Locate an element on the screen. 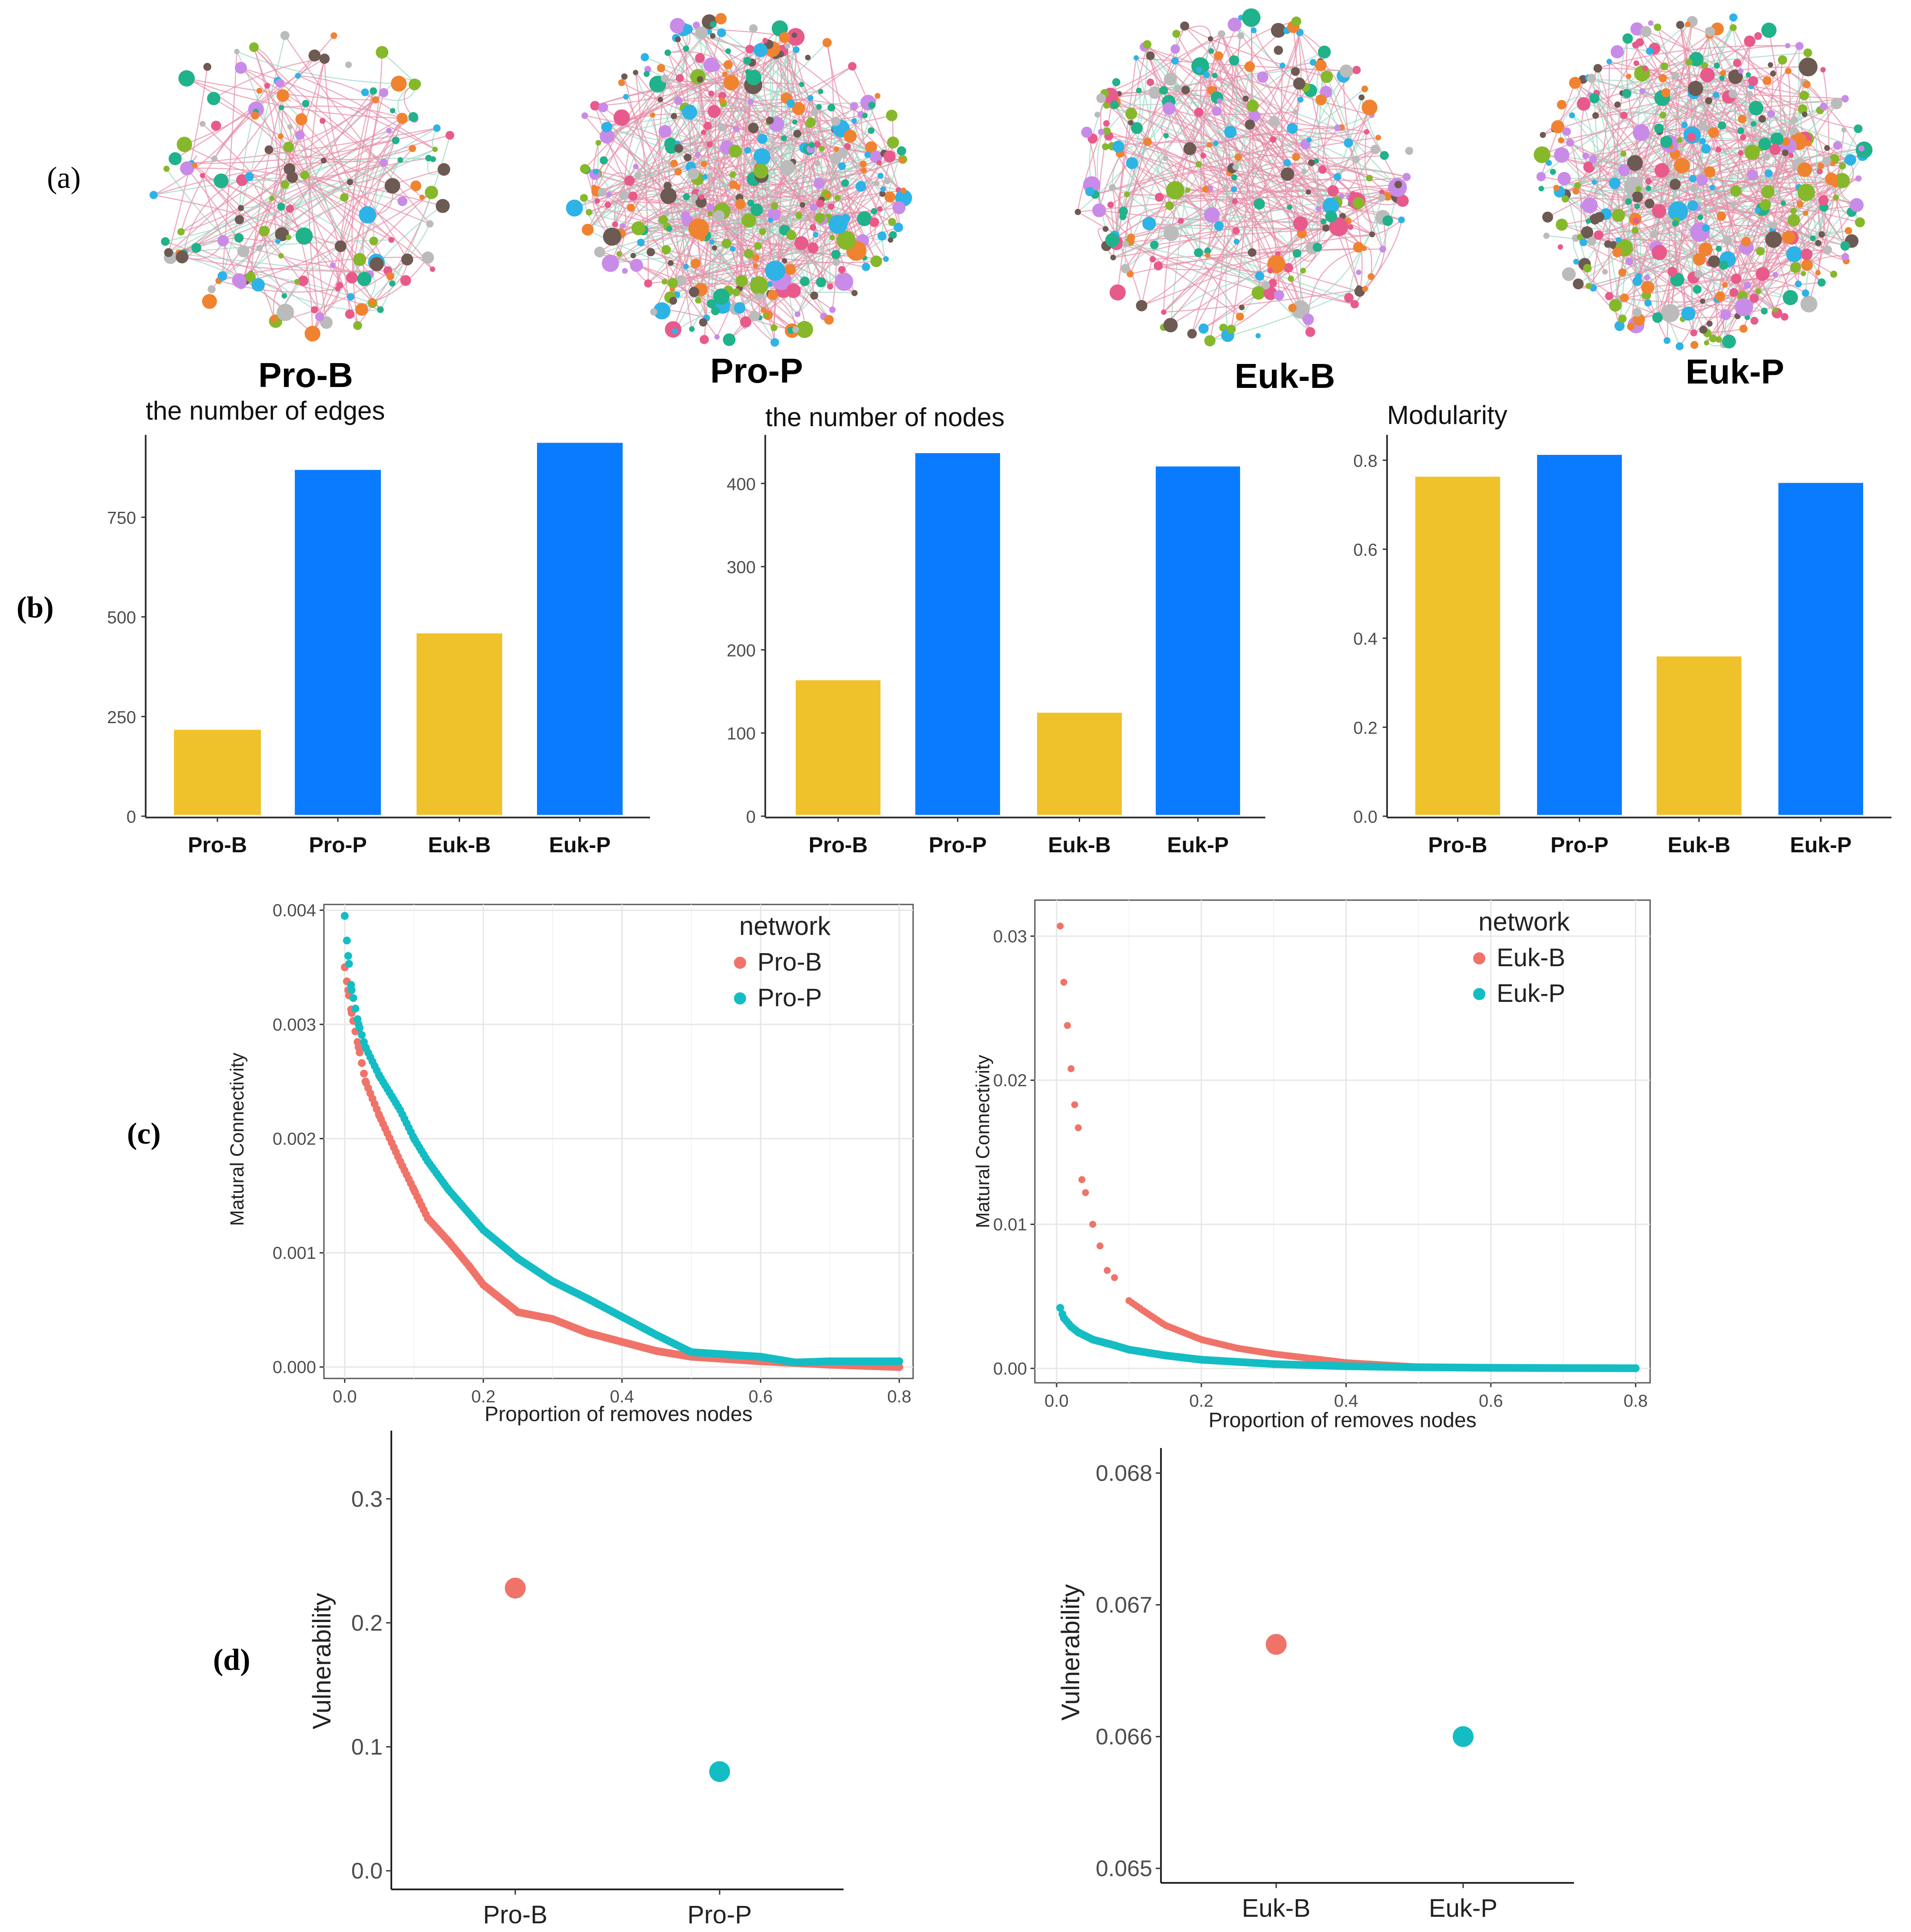 The image size is (1911, 1932). x-tick-label: Pro-P is located at coordinates (958, 845).